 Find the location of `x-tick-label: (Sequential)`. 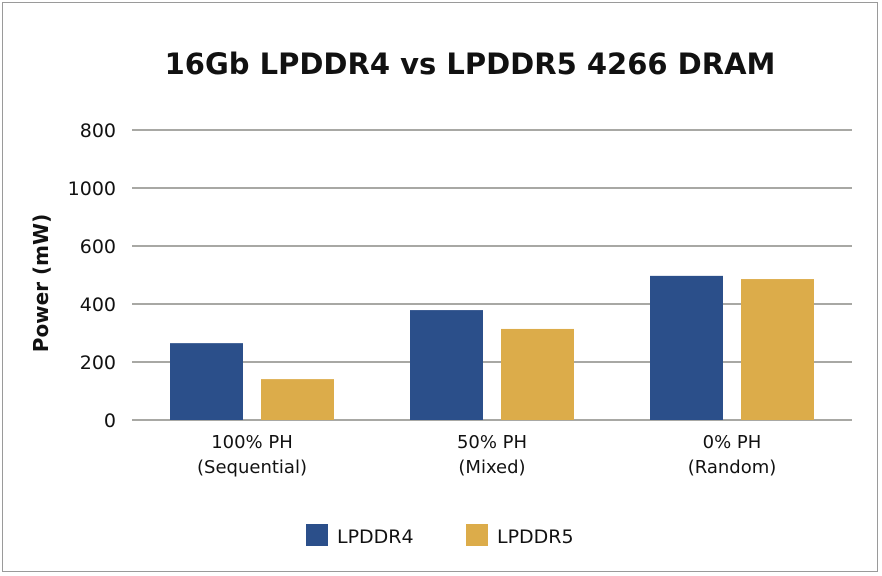

x-tick-label: (Sequential) is located at coordinates (252, 467).